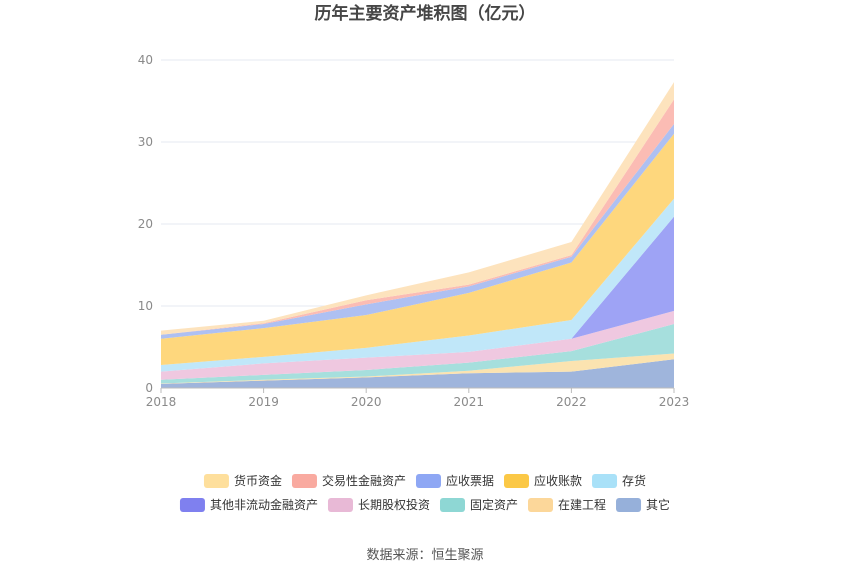 This screenshot has height=575, width=850. I want to click on legend-label: 货币资金, so click(258, 480).